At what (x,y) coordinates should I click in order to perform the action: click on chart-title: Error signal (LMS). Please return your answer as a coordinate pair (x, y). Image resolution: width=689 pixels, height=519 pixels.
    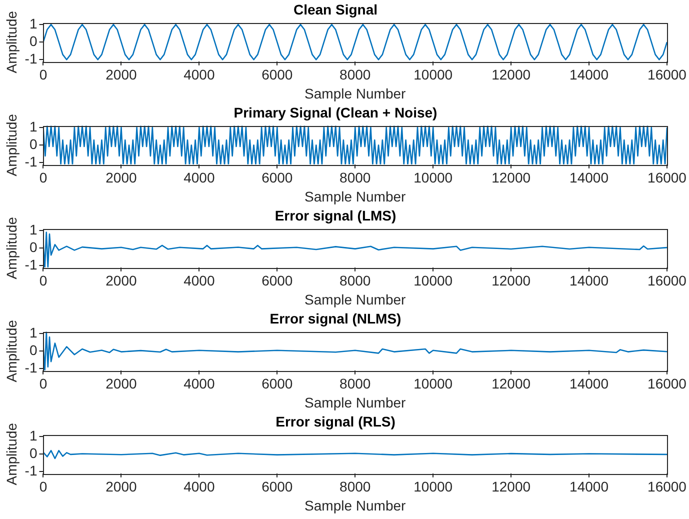
    Looking at the image, I should click on (335, 215).